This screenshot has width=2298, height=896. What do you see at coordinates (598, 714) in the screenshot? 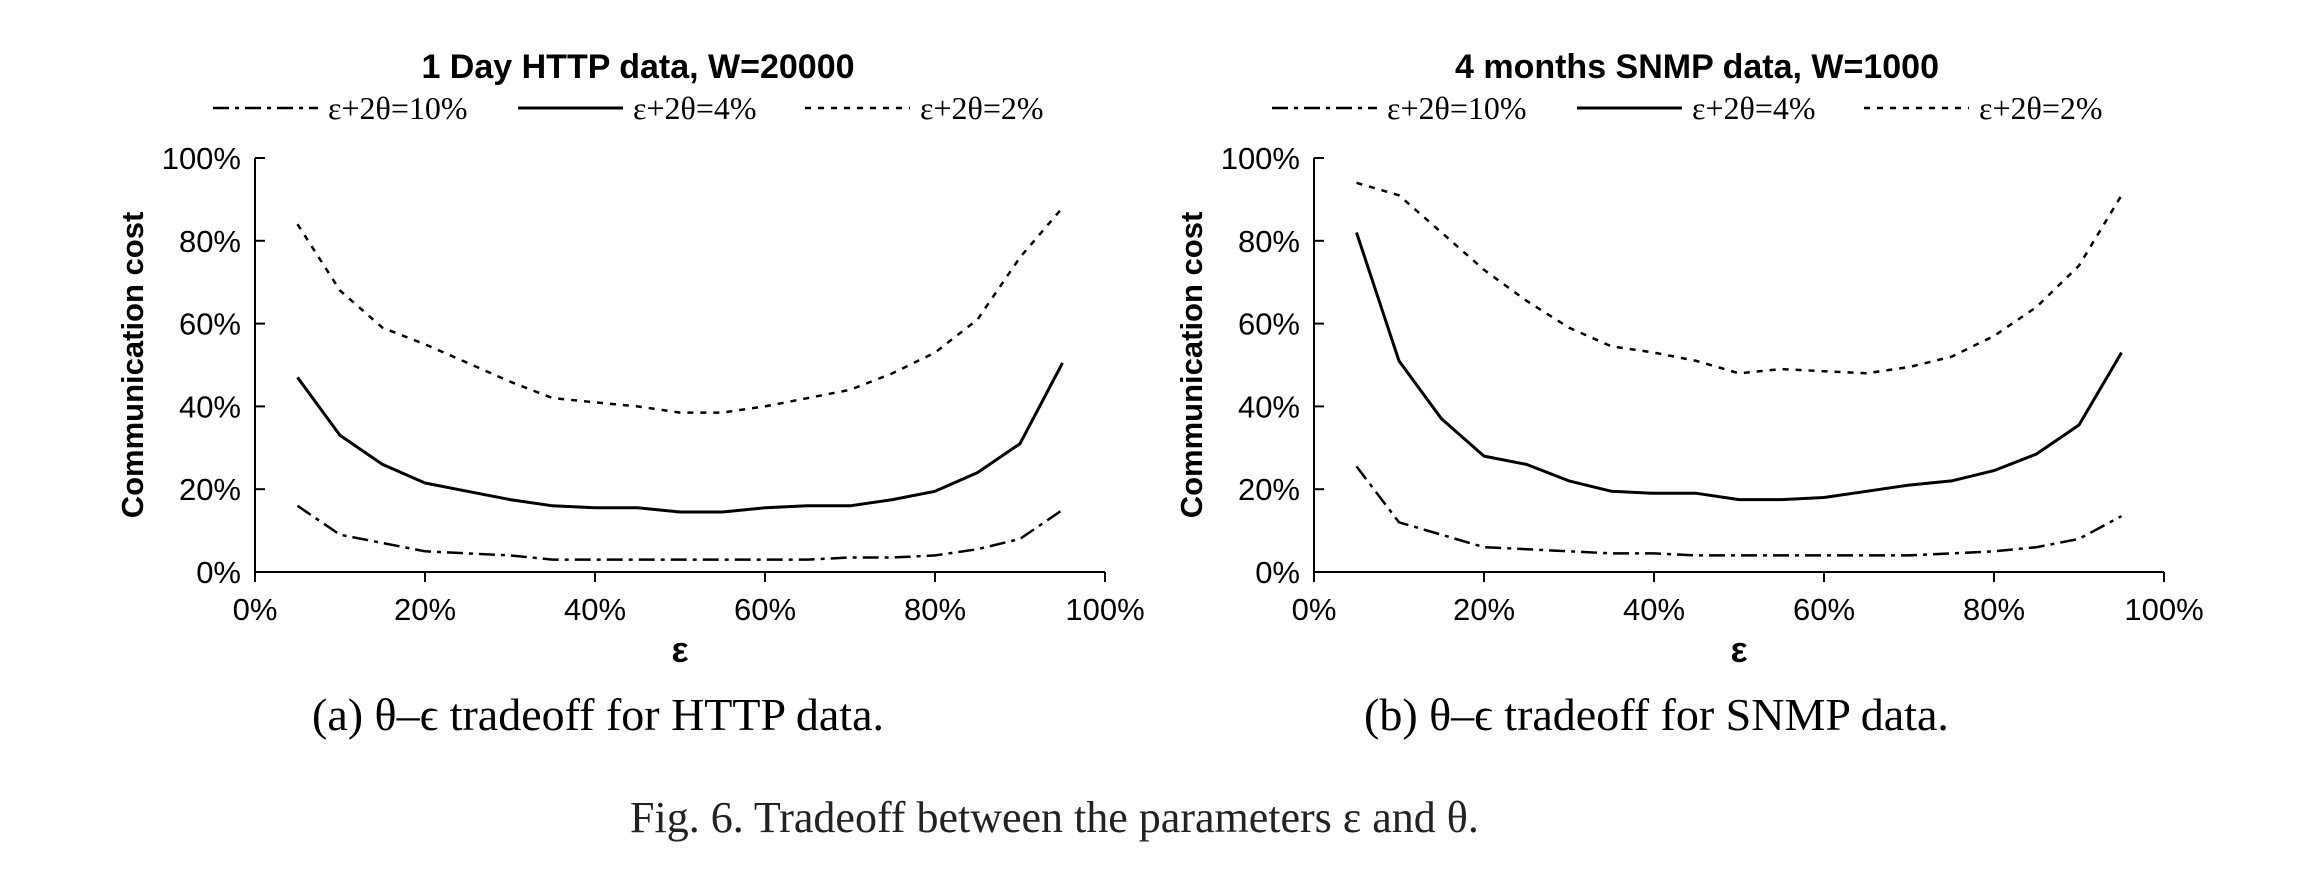
I see `subcaption-a: (a) θ–ϵ tradeoff for HTTP data.` at bounding box center [598, 714].